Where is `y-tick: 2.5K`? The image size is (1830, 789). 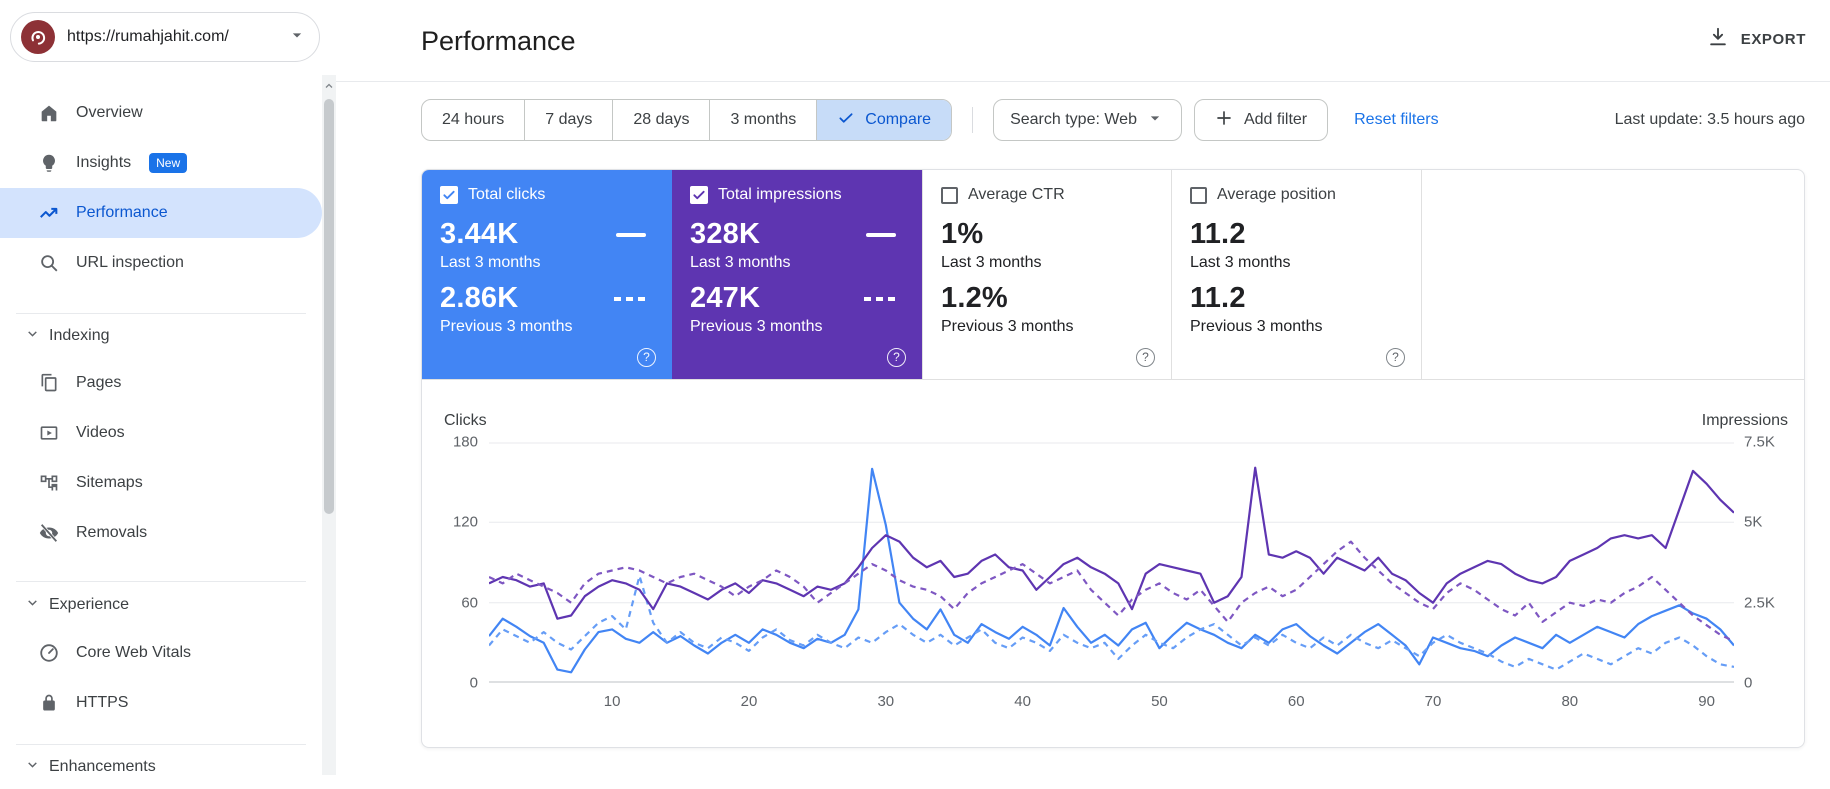
y-tick: 2.5K is located at coordinates (1759, 603).